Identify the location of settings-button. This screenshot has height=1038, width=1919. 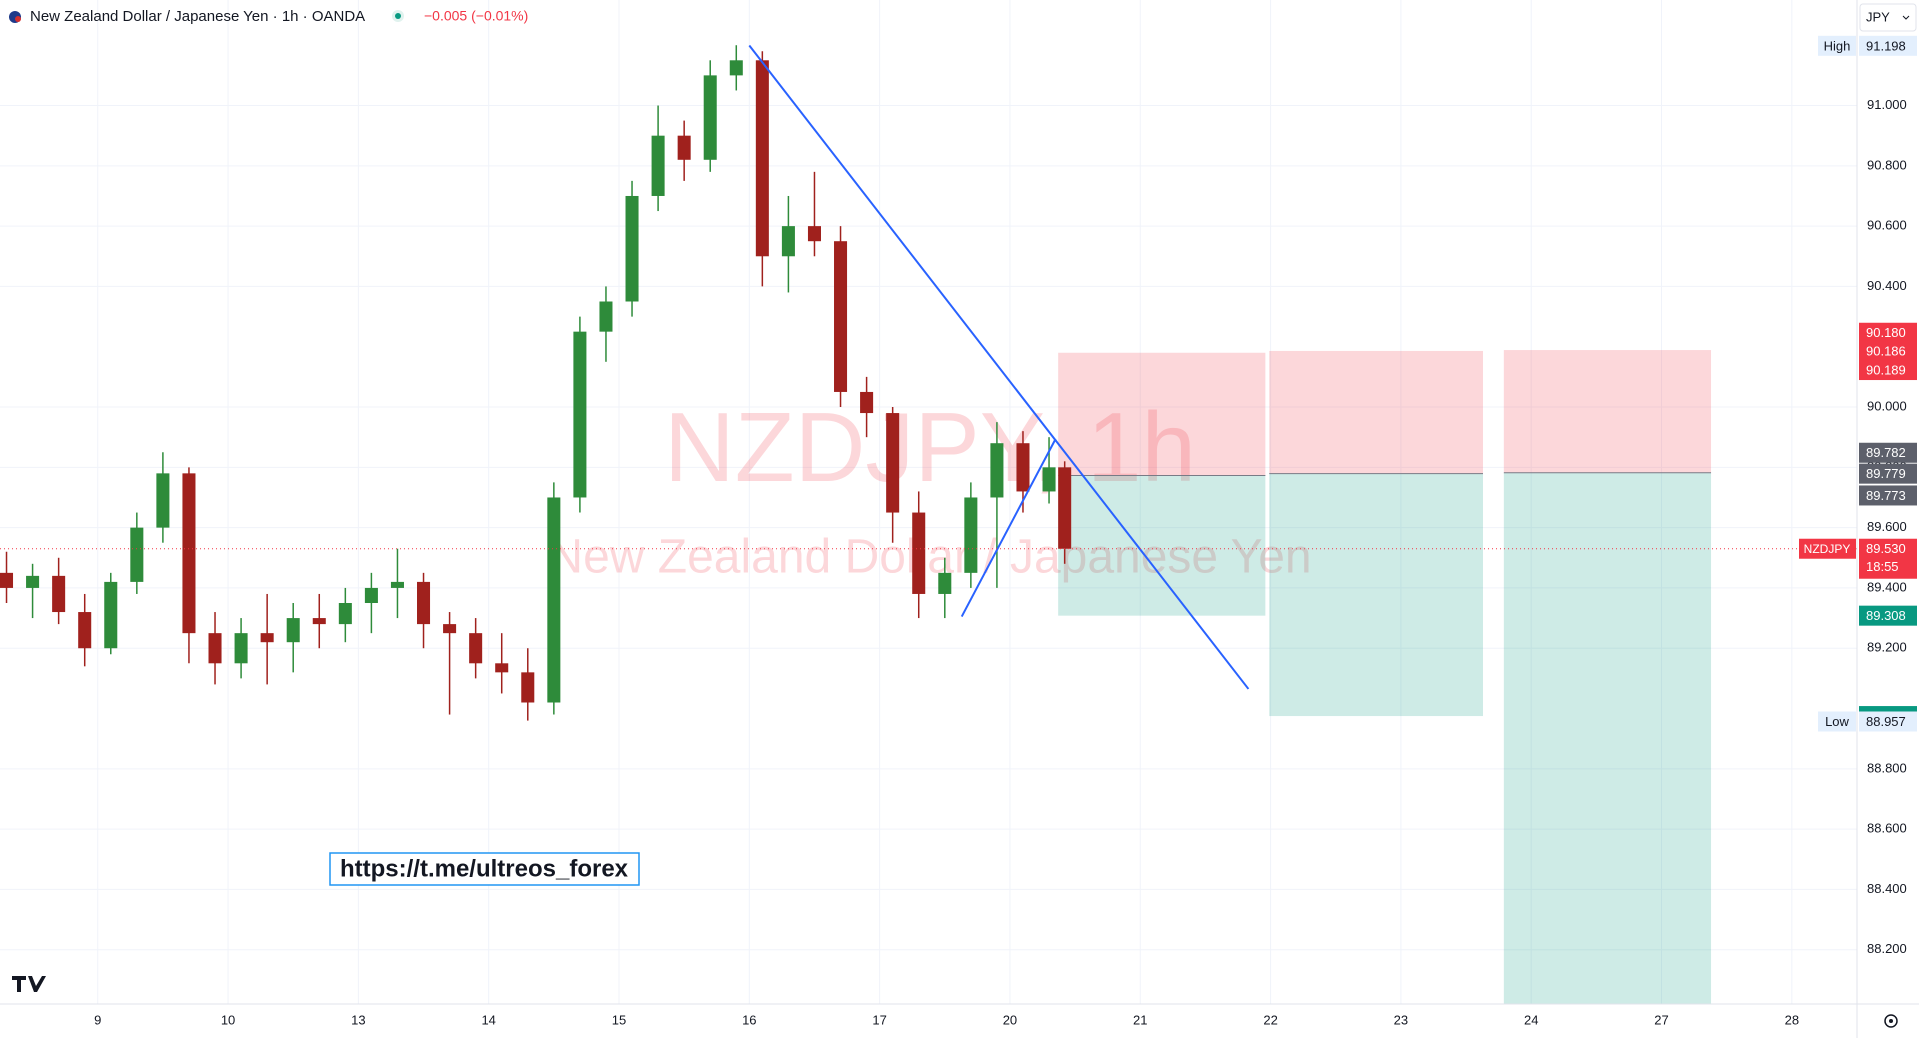
(1891, 1021).